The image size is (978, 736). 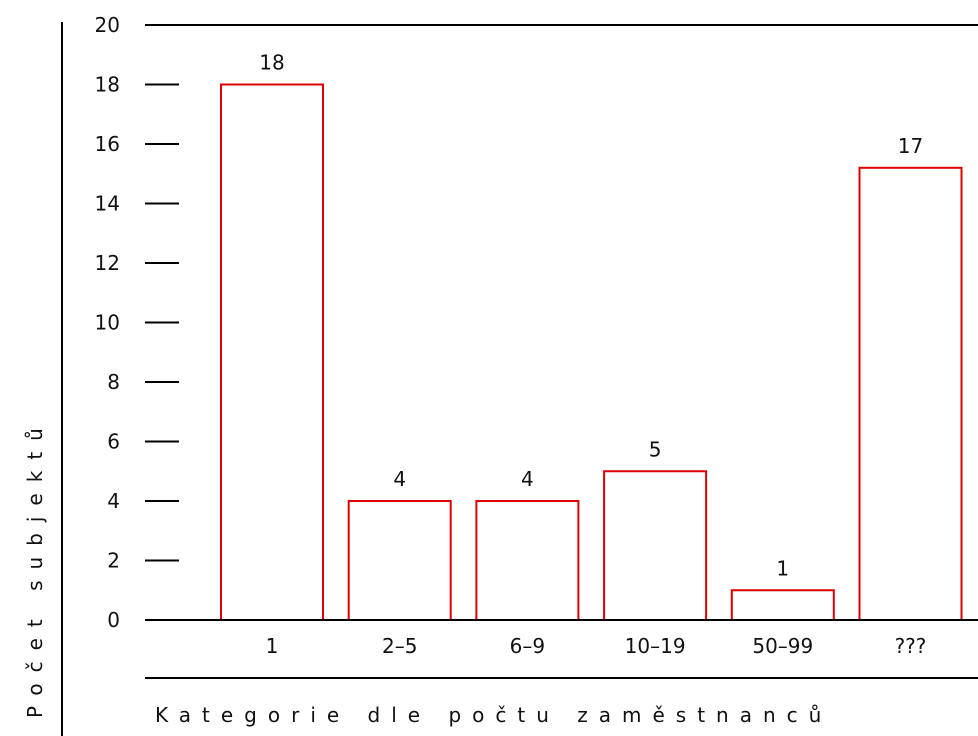 I want to click on y-tick-label: 0, so click(x=113, y=620).